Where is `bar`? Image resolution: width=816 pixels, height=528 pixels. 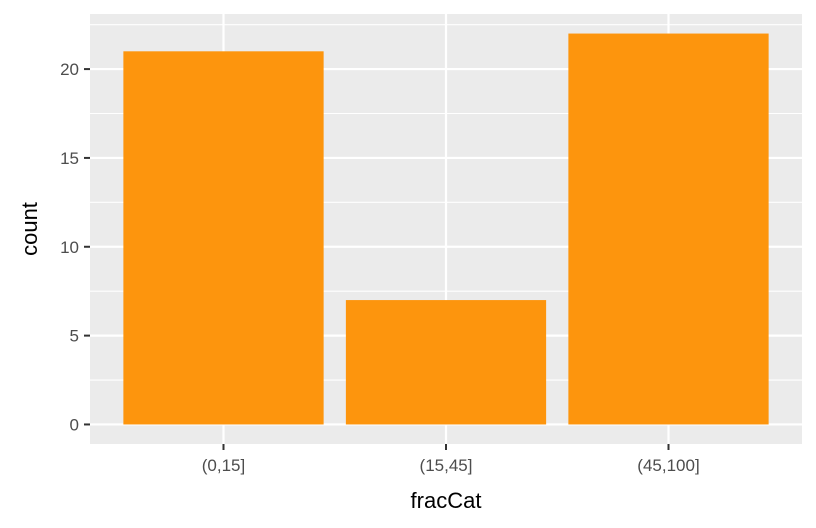
bar is located at coordinates (446, 362).